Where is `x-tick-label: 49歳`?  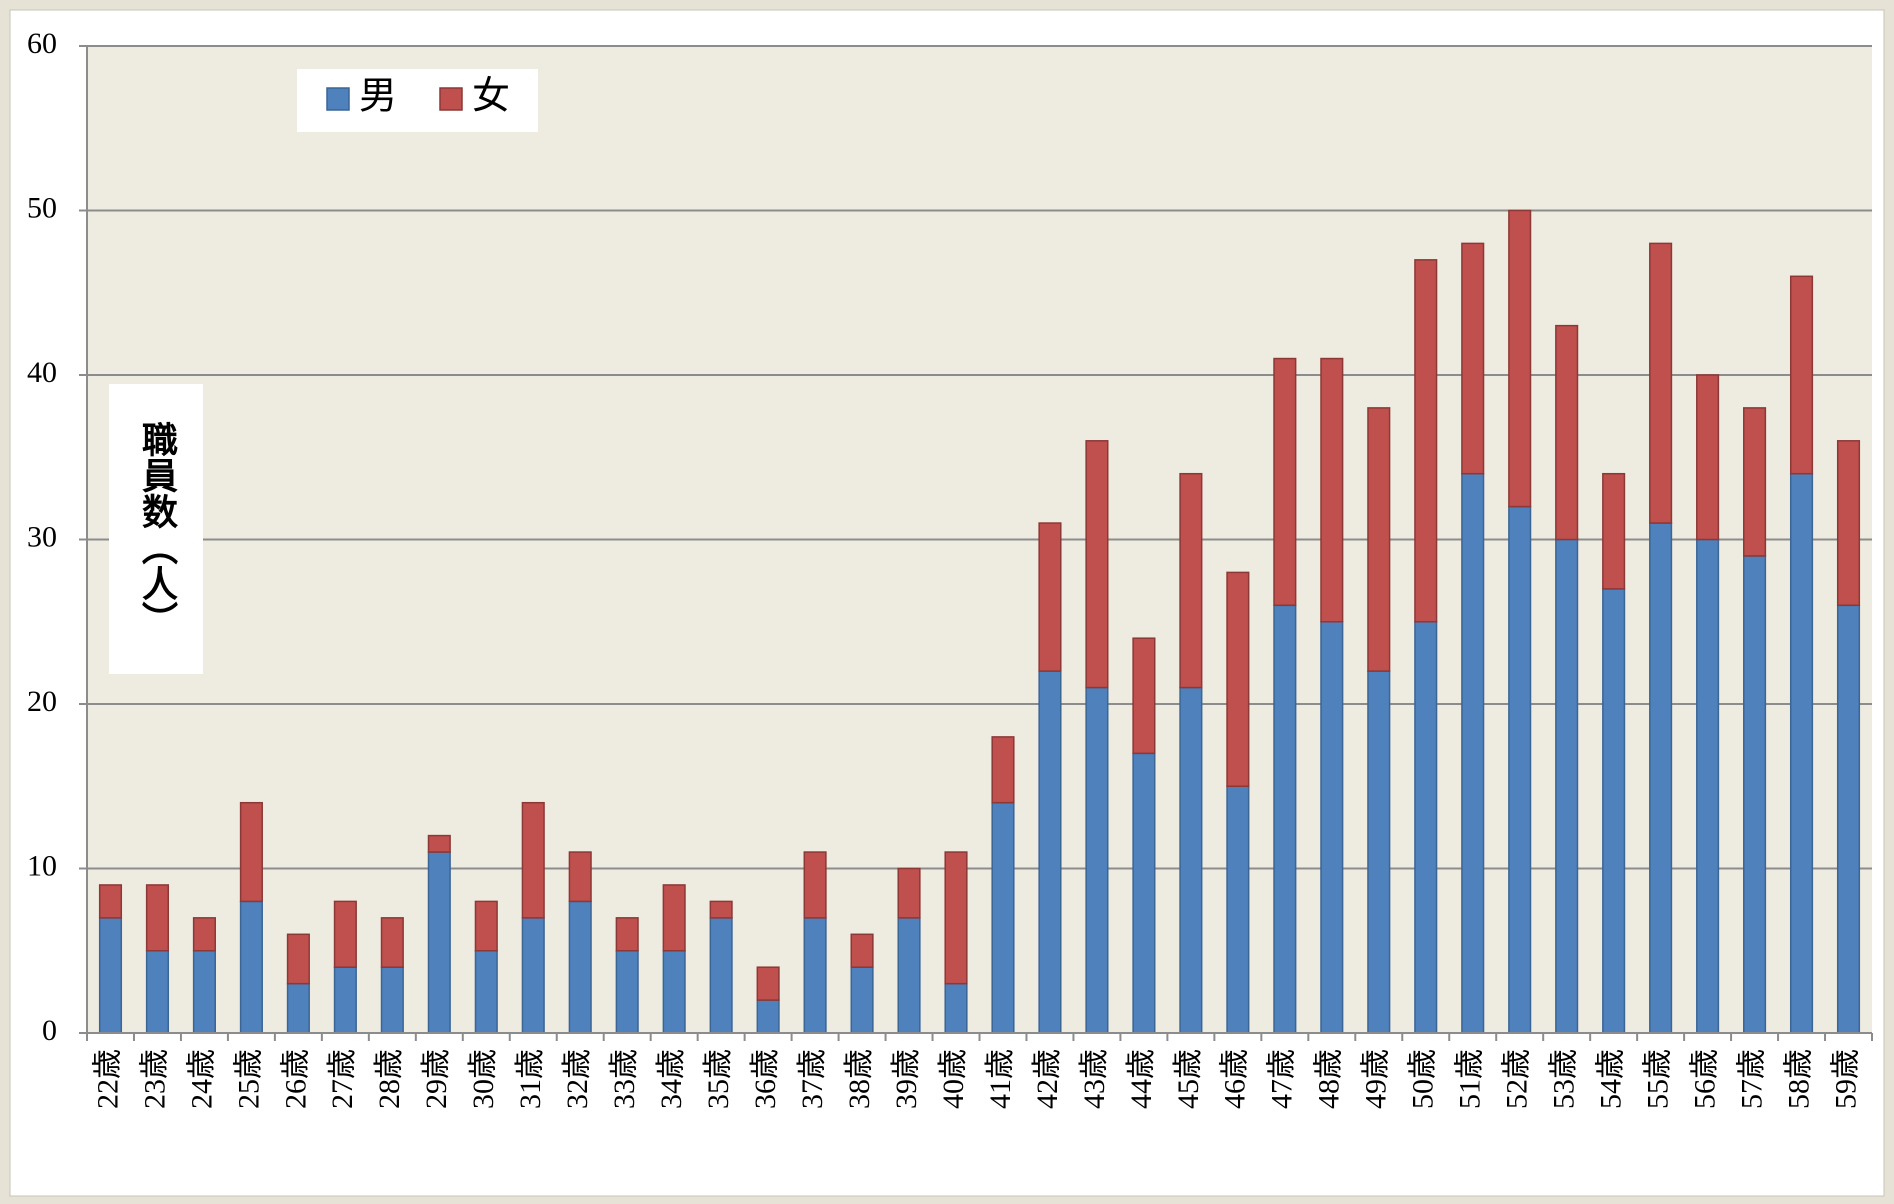
x-tick-label: 49歳 is located at coordinates (1376, 1079).